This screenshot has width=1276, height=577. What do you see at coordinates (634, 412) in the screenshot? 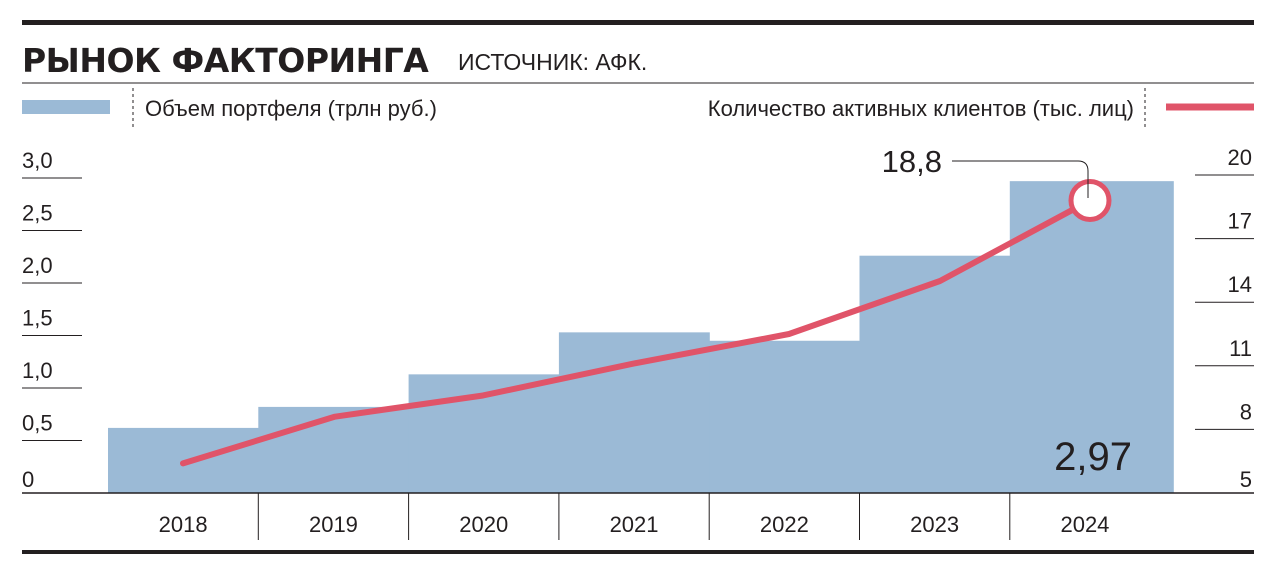
I see `bar-2021` at bounding box center [634, 412].